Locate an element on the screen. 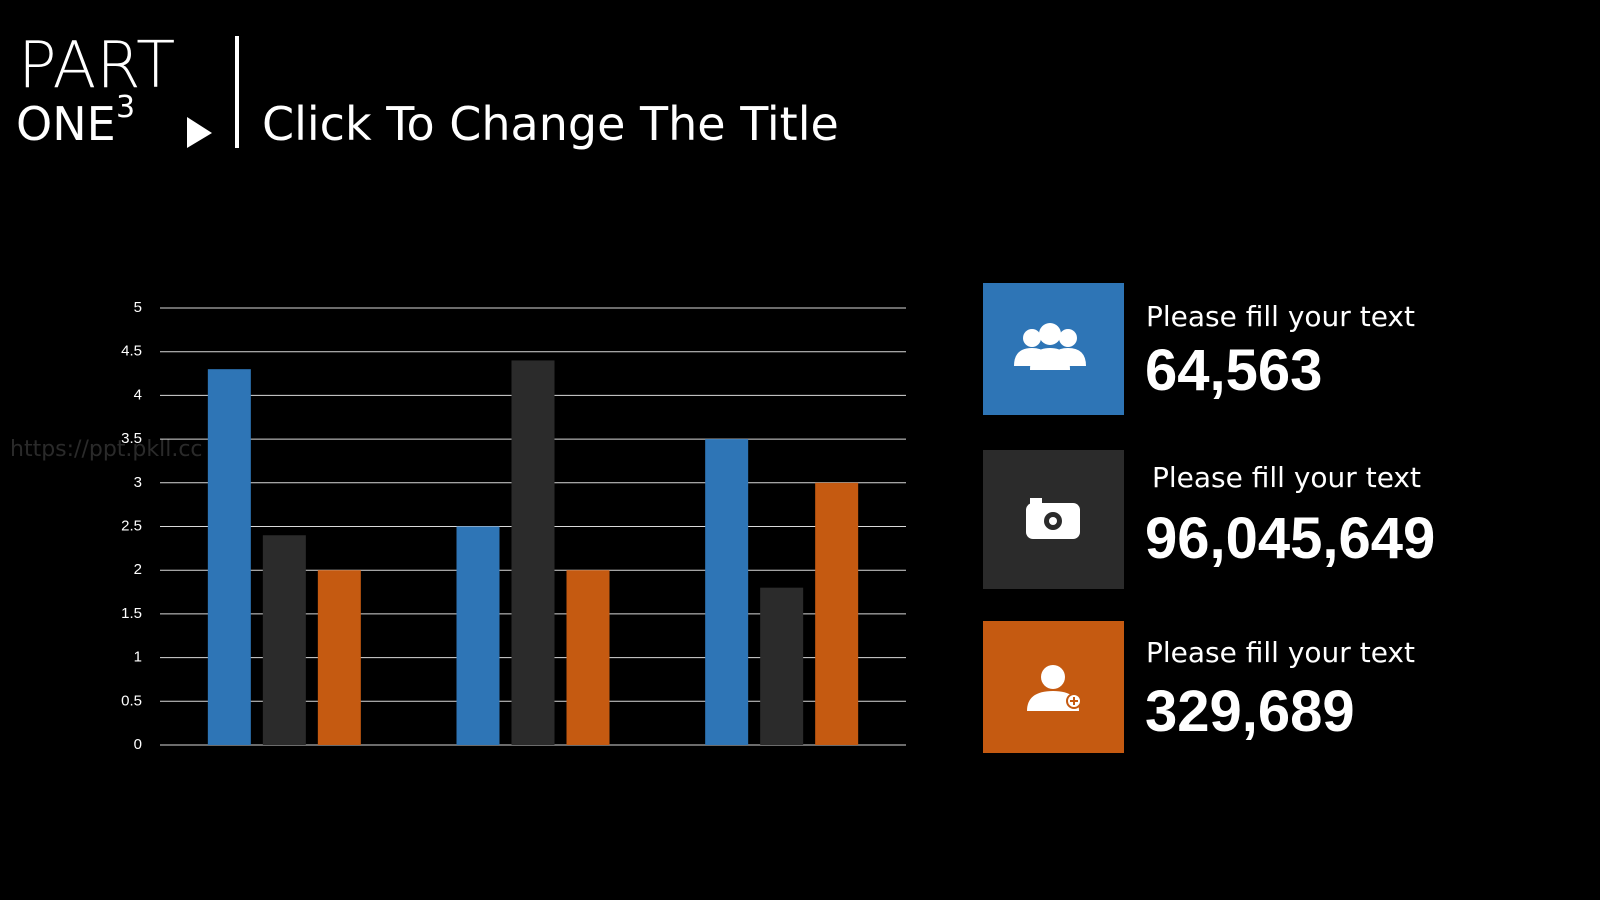 The image size is (1600, 900). y-tick-label: 1 is located at coordinates (138, 657).